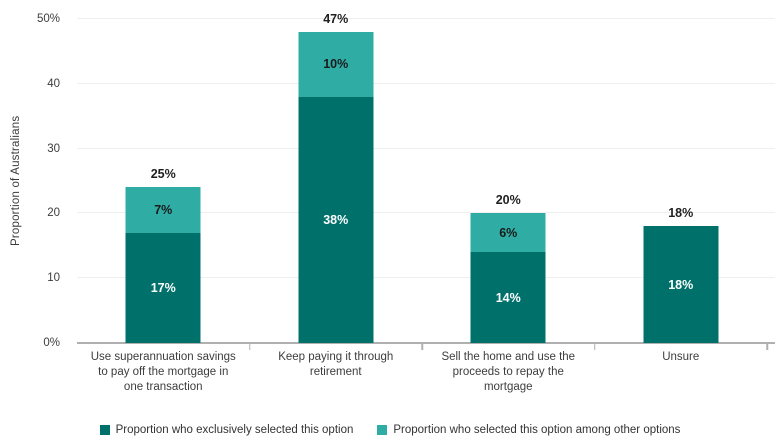  Describe the element at coordinates (336, 18) in the screenshot. I see `bar-total-label: 47%` at that location.